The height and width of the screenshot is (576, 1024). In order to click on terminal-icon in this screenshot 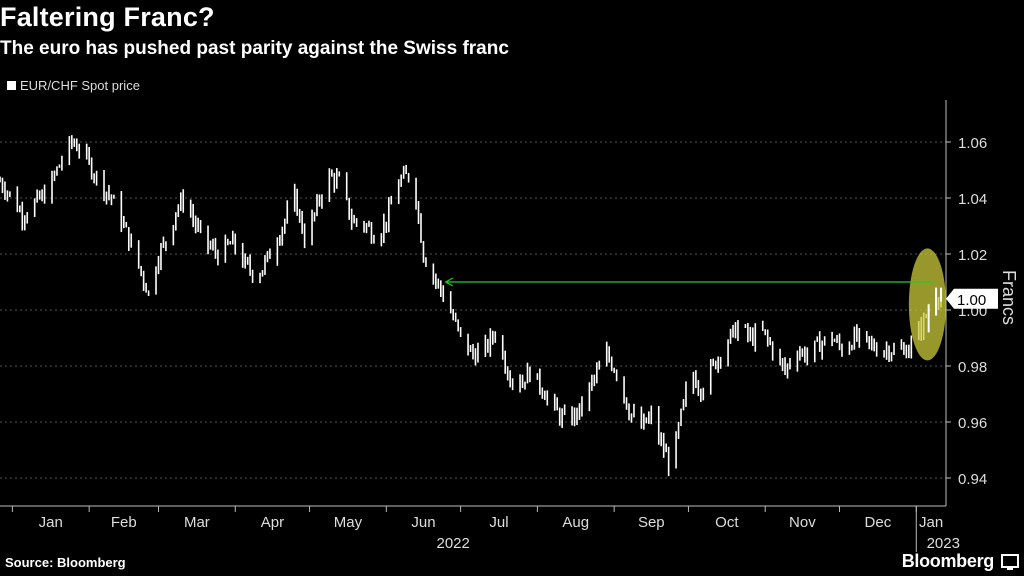, I will do `click(1010, 562)`.